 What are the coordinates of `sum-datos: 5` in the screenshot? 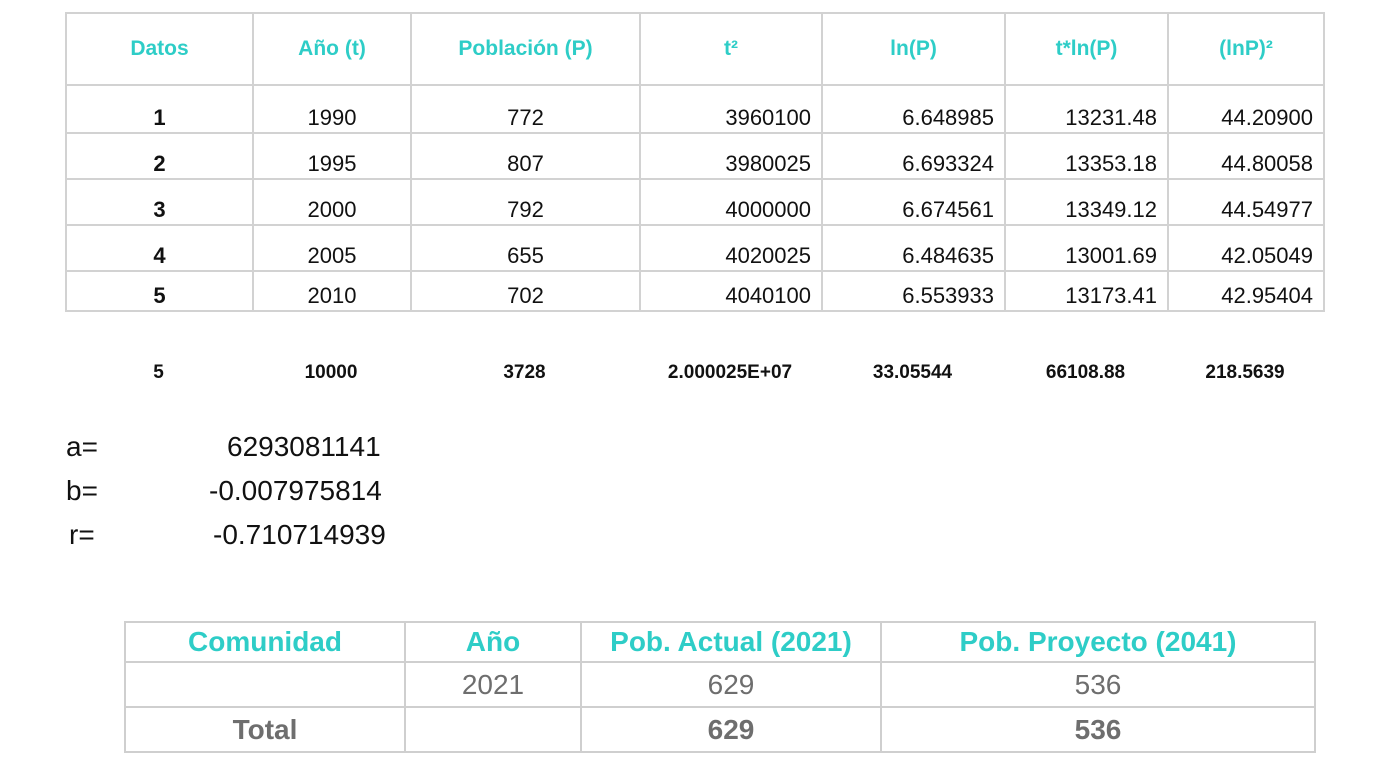 It's located at (158, 372).